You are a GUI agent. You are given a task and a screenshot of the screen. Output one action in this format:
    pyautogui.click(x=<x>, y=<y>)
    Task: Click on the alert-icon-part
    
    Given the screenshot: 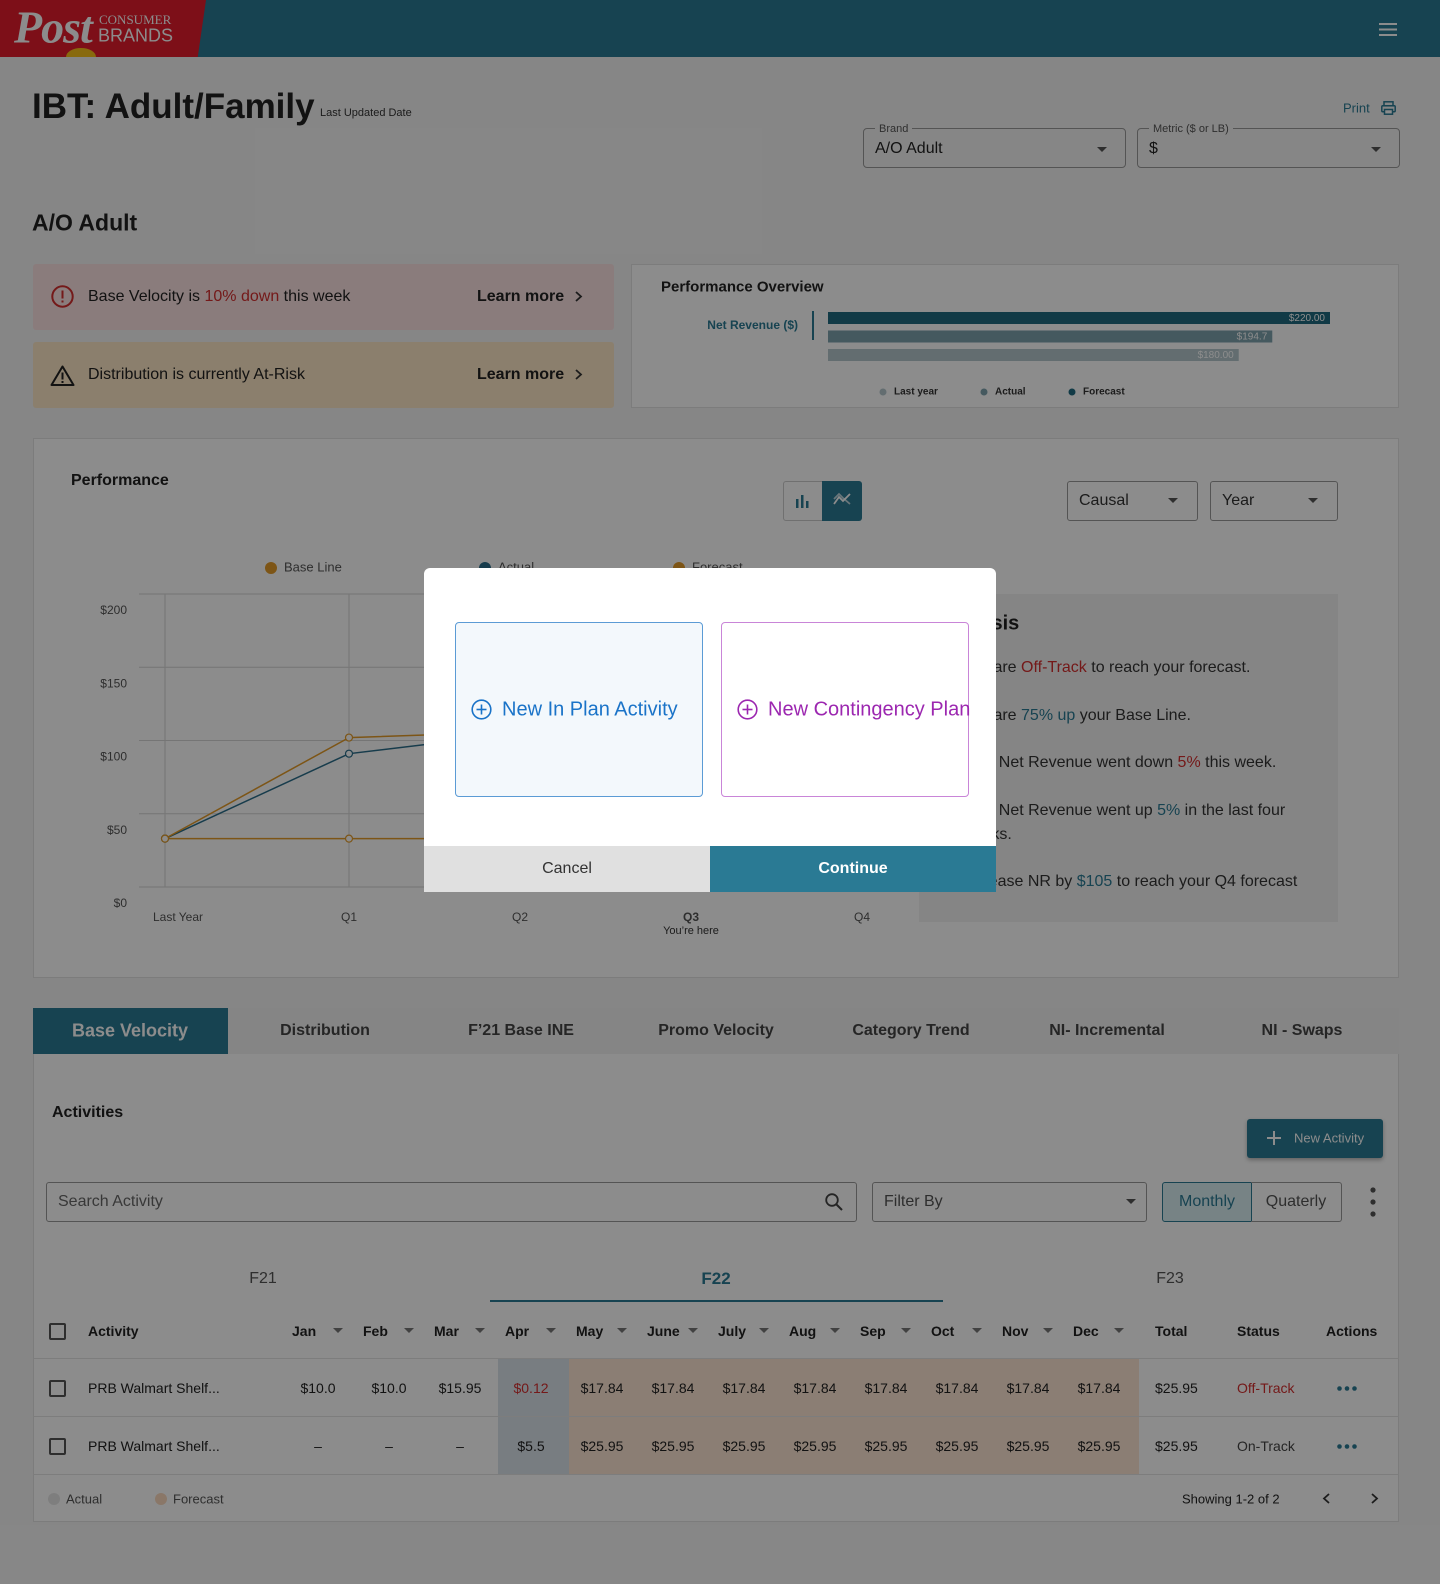 What is the action you would take?
    pyautogui.click(x=62, y=296)
    